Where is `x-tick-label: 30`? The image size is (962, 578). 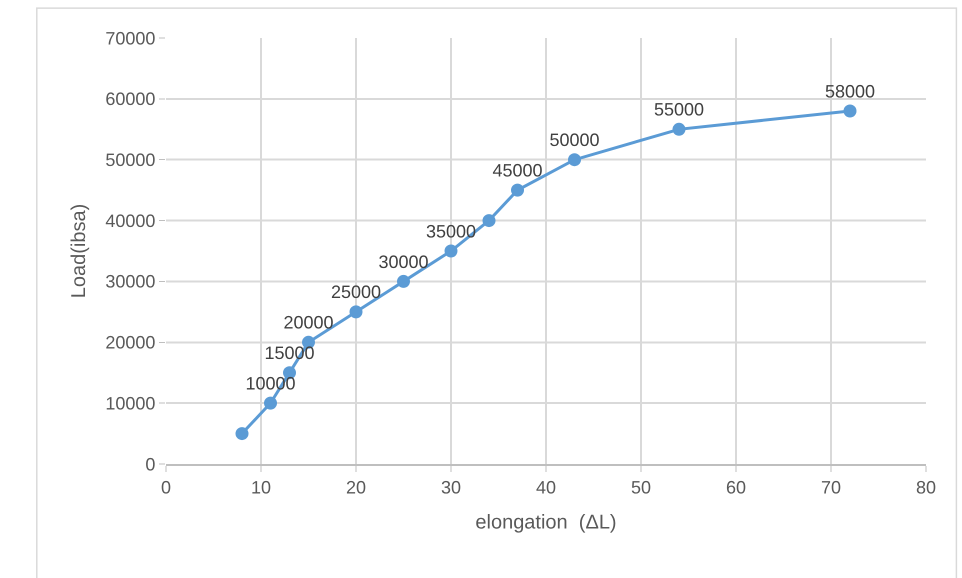 x-tick-label: 30 is located at coordinates (451, 487).